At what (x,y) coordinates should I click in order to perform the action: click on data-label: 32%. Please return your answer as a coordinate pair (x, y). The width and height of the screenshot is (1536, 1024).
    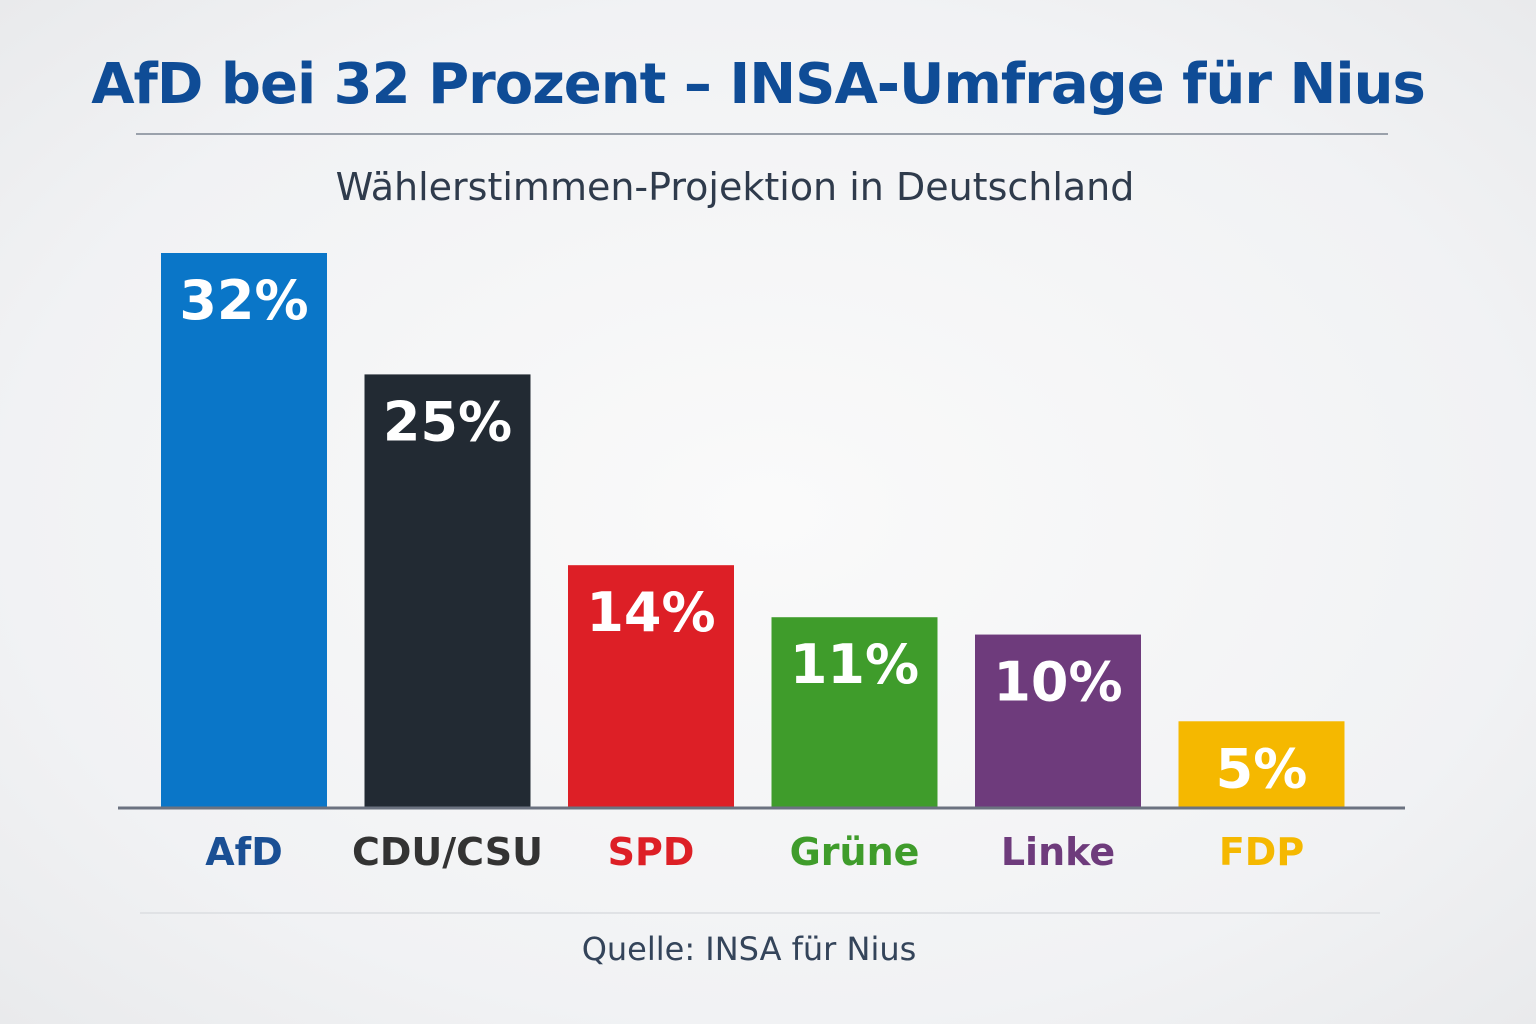
    Looking at the image, I should click on (243, 300).